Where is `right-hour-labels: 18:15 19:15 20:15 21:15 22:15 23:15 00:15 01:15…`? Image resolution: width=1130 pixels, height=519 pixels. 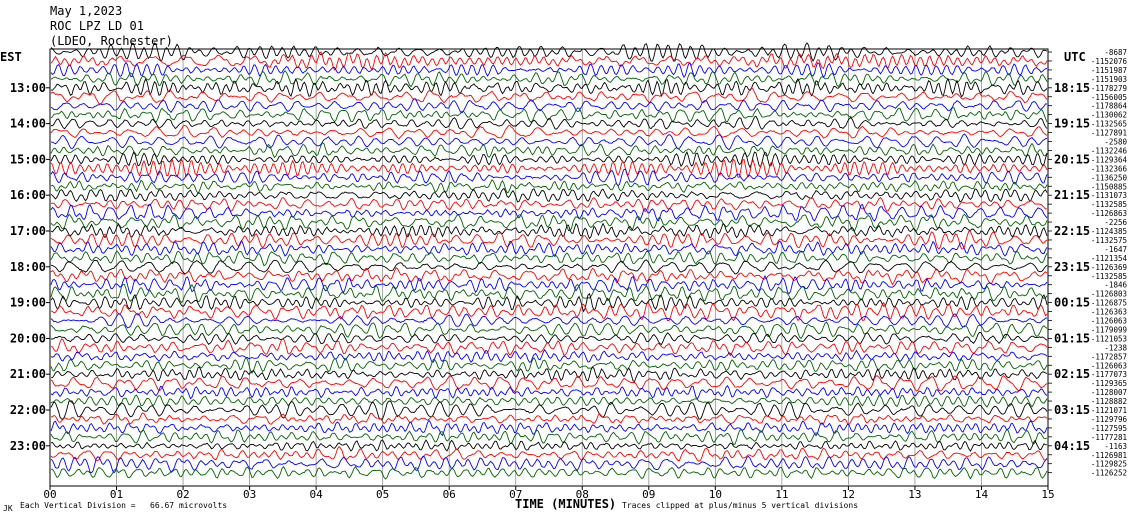
right-hour-labels: 18:15 19:15 20:15 21:15 22:15 23:15 00:15 01:15… is located at coordinates (1072, 267).